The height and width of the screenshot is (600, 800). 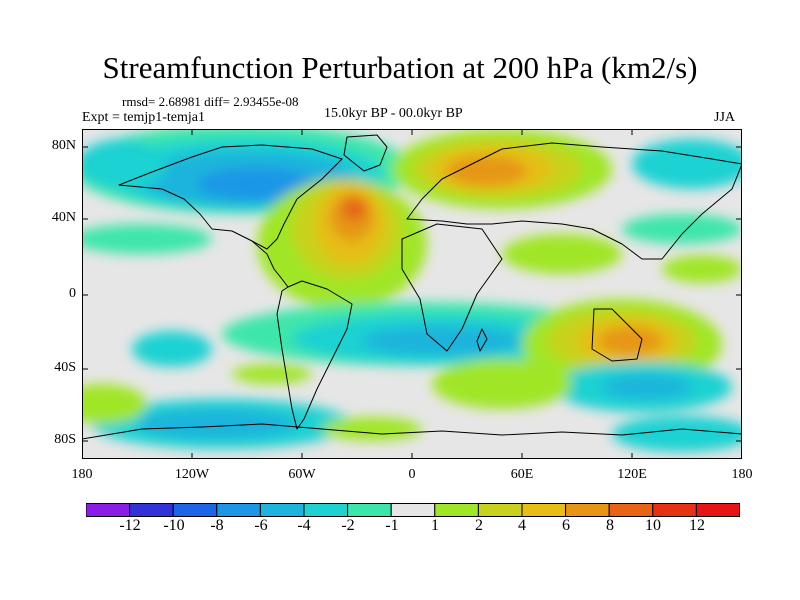 I want to click on colorbar, so click(x=413, y=510).